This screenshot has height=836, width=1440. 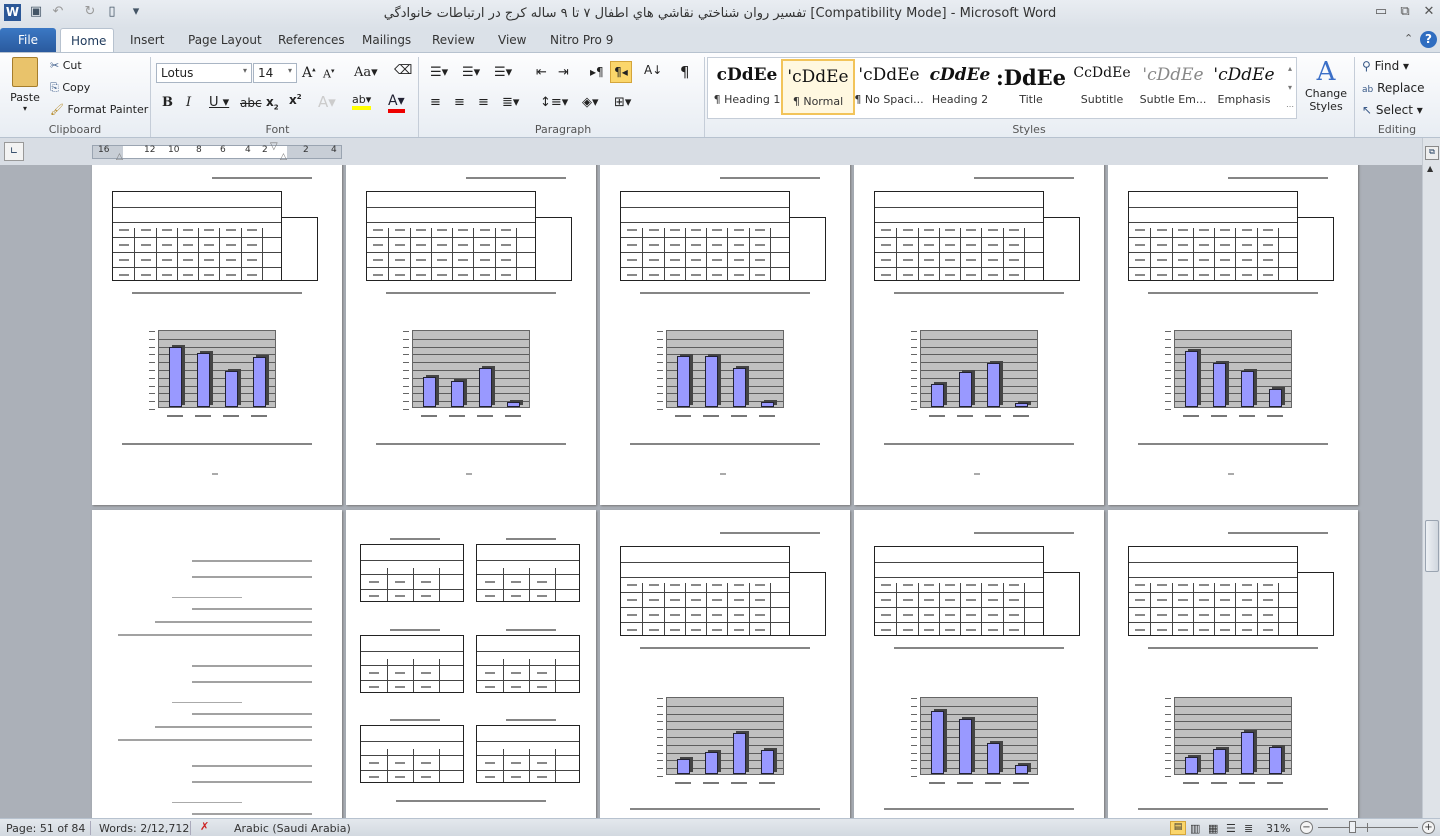 I want to click on select-button: ↖ Select ▾, so click(x=1392, y=110).